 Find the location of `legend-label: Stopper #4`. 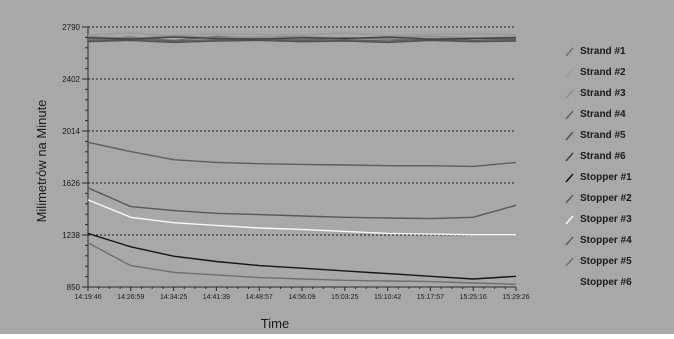

legend-label: Stopper #4 is located at coordinates (606, 240).